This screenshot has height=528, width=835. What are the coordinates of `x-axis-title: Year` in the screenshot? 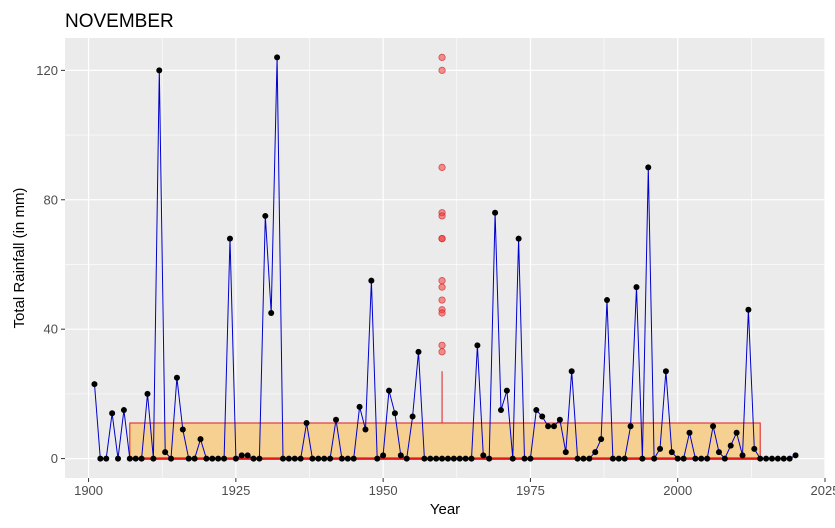 It's located at (445, 509).